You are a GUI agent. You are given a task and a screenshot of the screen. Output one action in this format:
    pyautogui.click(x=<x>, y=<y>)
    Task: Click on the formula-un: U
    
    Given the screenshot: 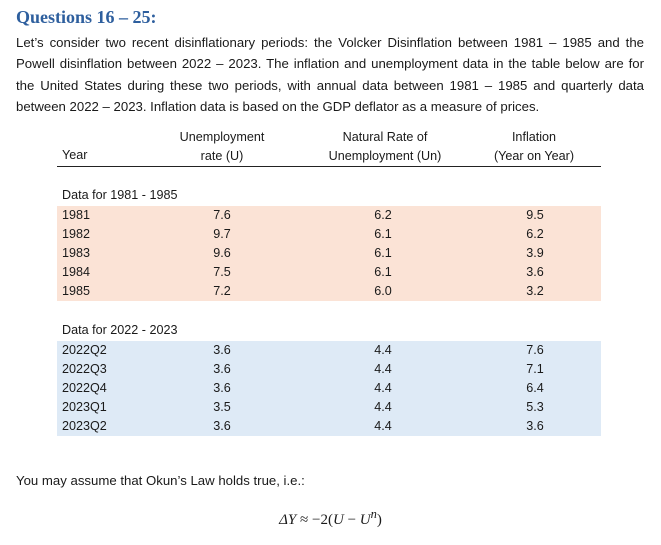 What is the action you would take?
    pyautogui.click(x=365, y=520)
    